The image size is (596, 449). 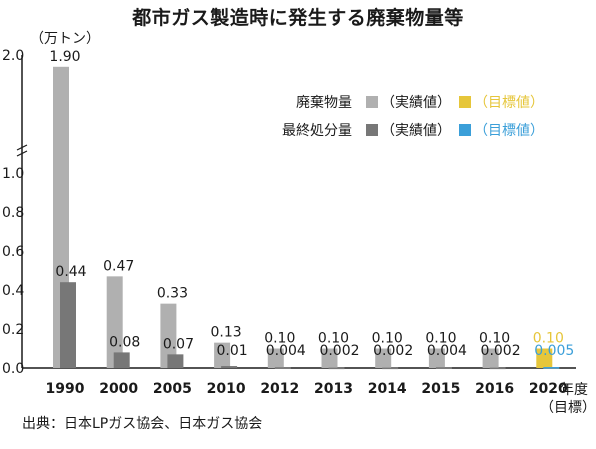 I want to click on y-tick-label: 0.2, so click(x=13, y=330).